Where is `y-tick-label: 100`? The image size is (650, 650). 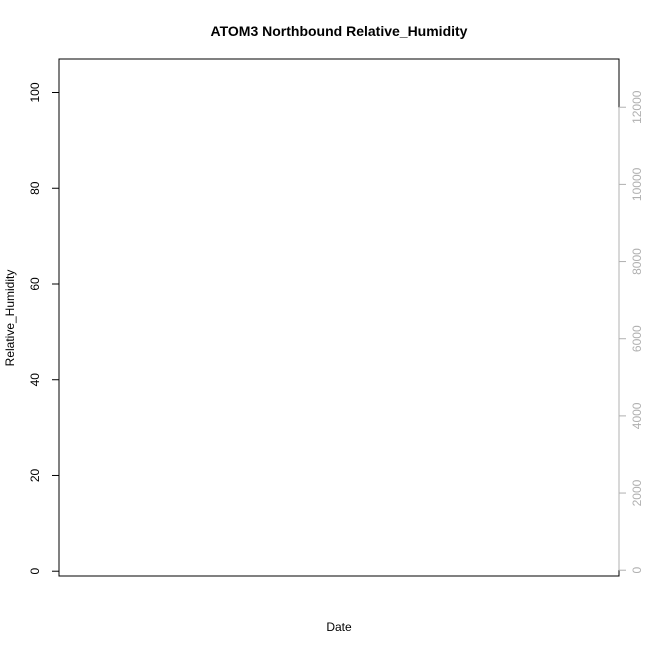
y-tick-label: 100 is located at coordinates (35, 92).